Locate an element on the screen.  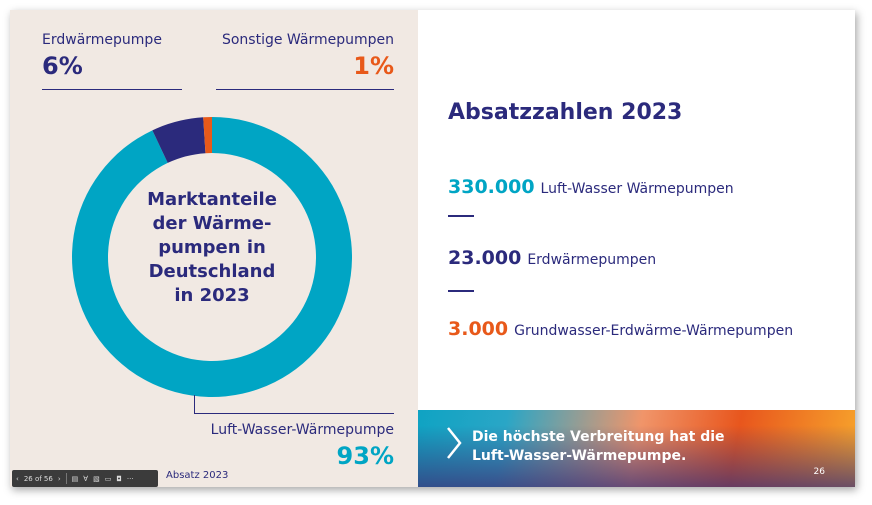
stat-value: 23.000 is located at coordinates (485, 258).